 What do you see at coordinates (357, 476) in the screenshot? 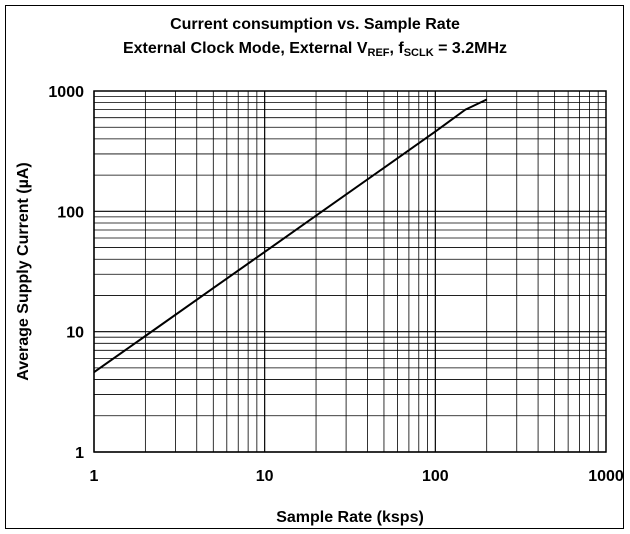
I see `x-tick-labels: 1 10 100 1000` at bounding box center [357, 476].